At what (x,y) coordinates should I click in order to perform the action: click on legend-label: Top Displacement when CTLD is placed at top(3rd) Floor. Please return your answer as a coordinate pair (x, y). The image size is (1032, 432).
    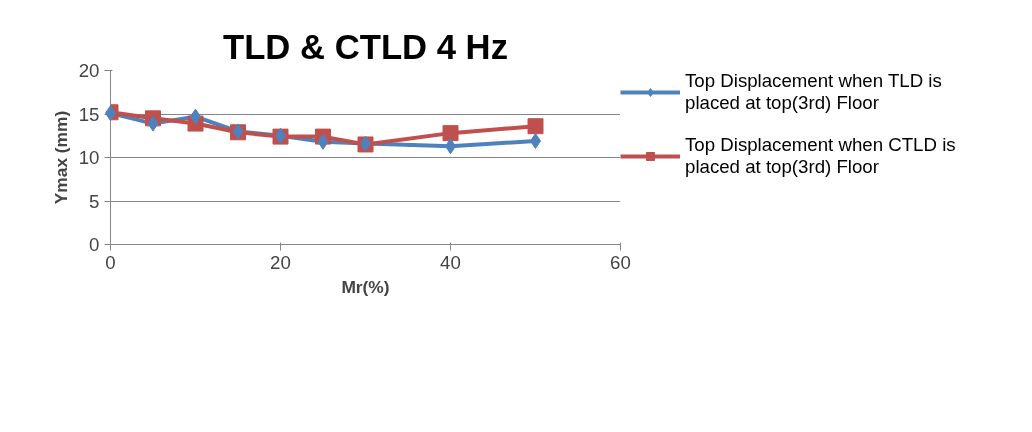
    Looking at the image, I should click on (821, 156).